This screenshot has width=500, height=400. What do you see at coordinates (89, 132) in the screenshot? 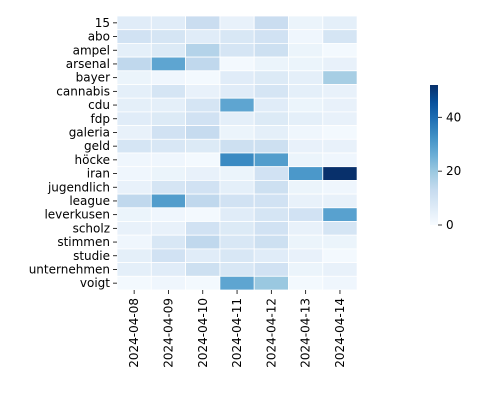
I see `row-label-galeria: galeria` at bounding box center [89, 132].